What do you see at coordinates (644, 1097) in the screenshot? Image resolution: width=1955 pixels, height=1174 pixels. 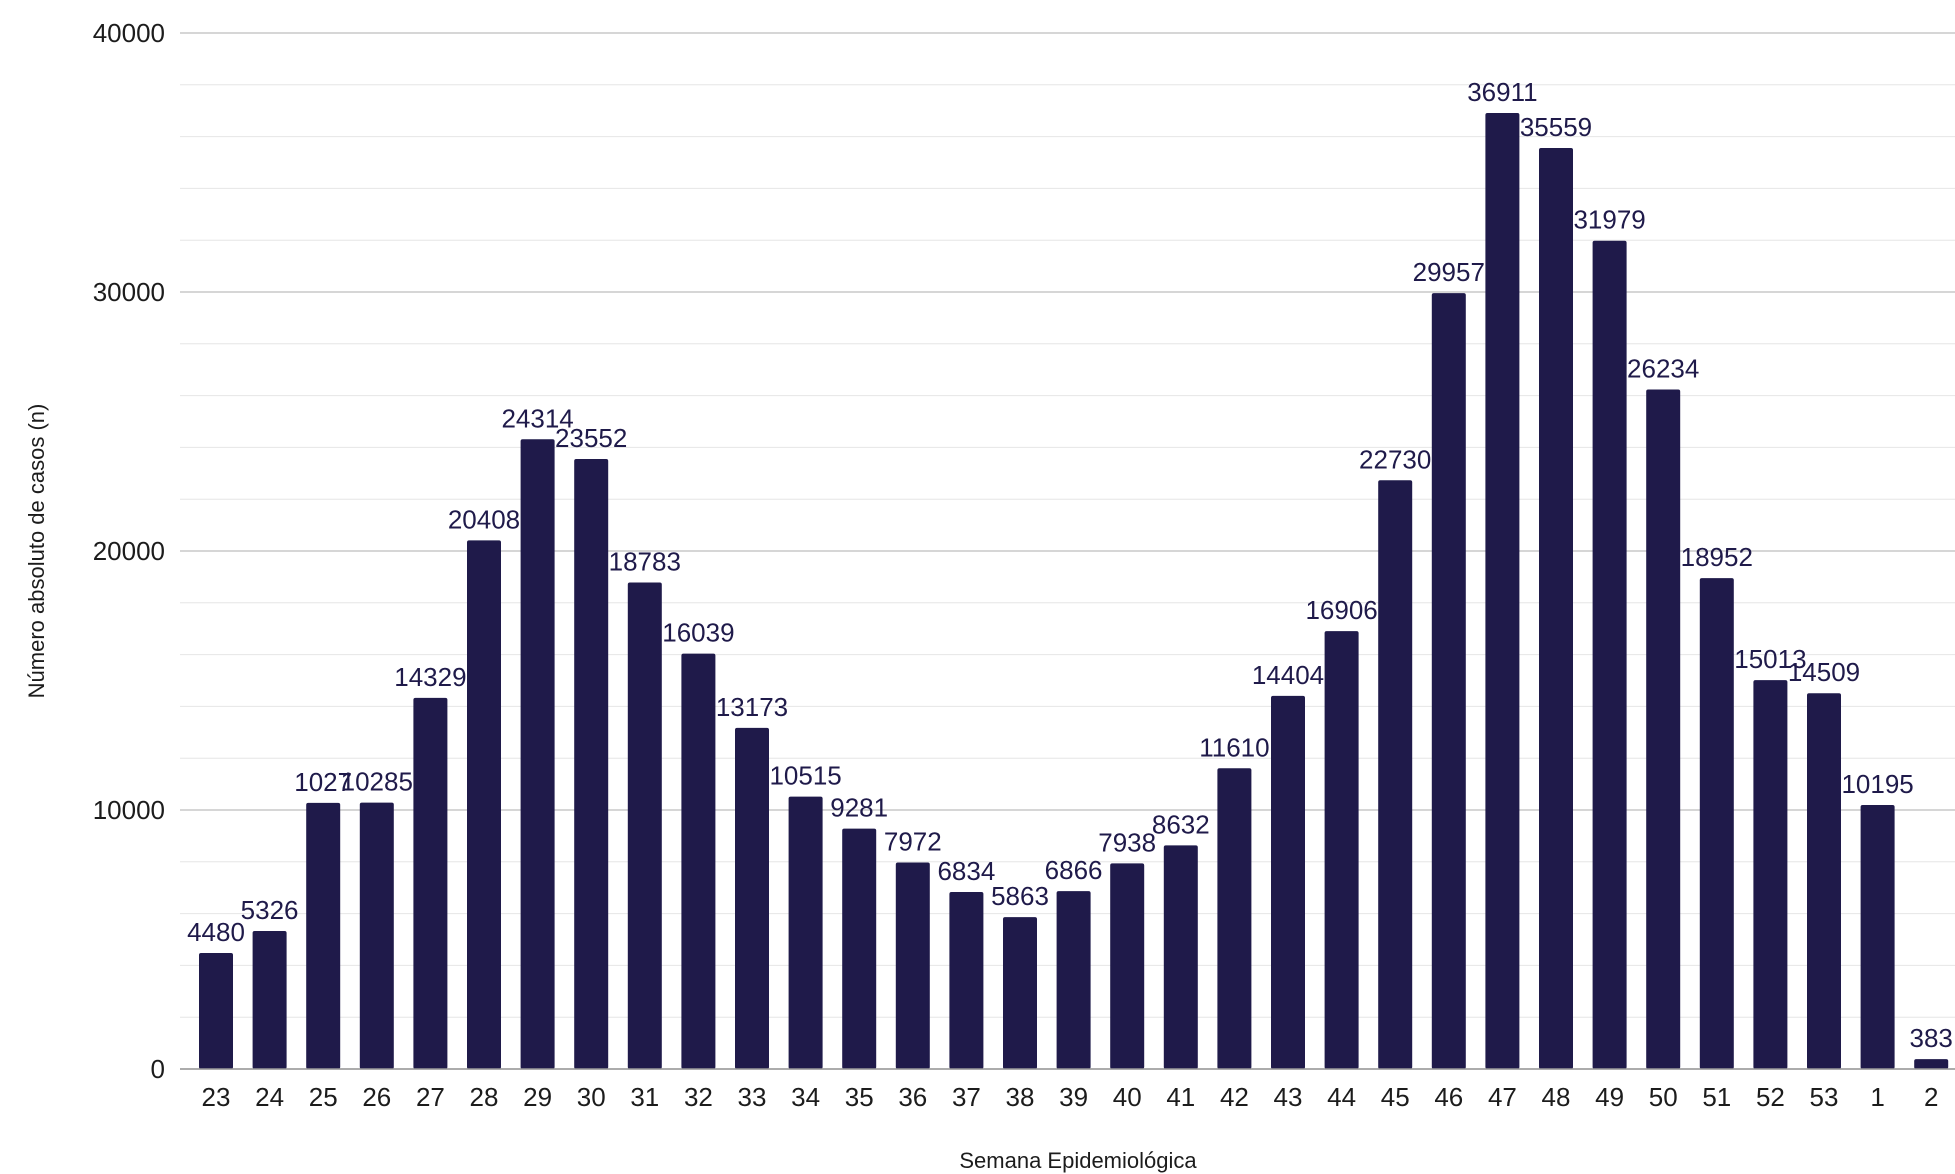 I see `x-tick-label: 31` at bounding box center [644, 1097].